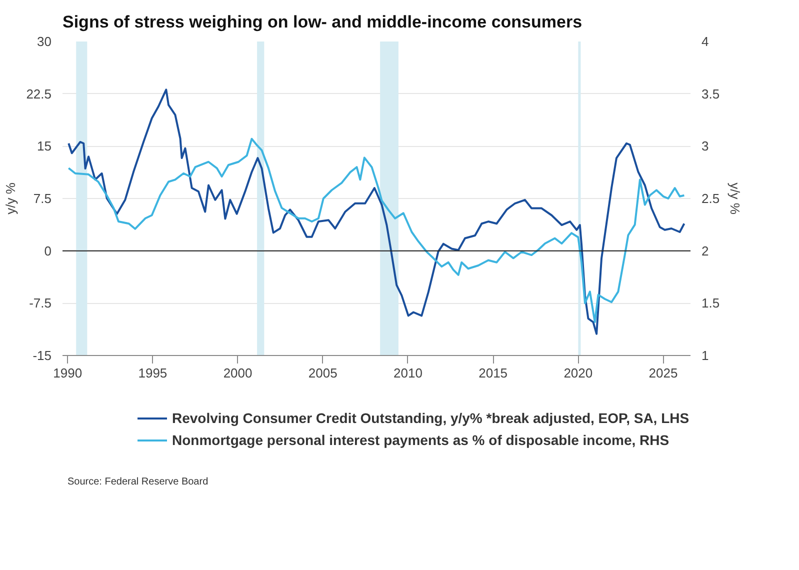  What do you see at coordinates (431, 418) in the screenshot?
I see `legend-label: Revolving Consumer Credit Outstanding, y/y% *break adjusted, EOP, SA, LHS` at bounding box center [431, 418].